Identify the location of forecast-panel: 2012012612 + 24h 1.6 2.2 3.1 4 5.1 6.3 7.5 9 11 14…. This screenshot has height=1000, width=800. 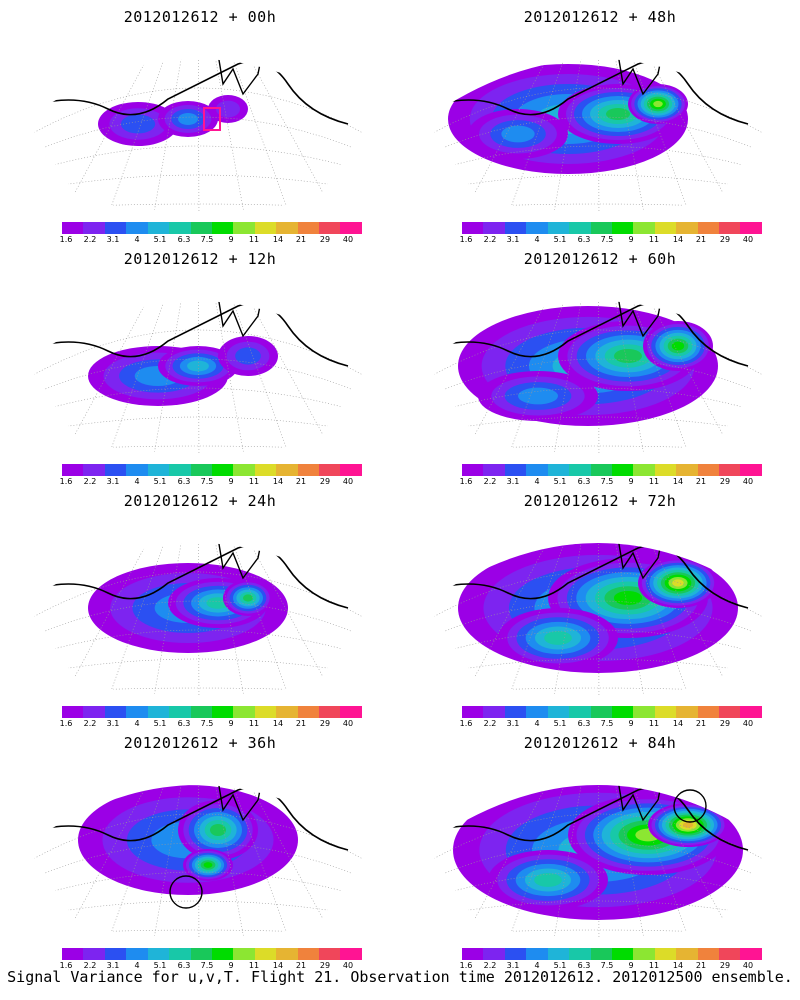
(200, 606).